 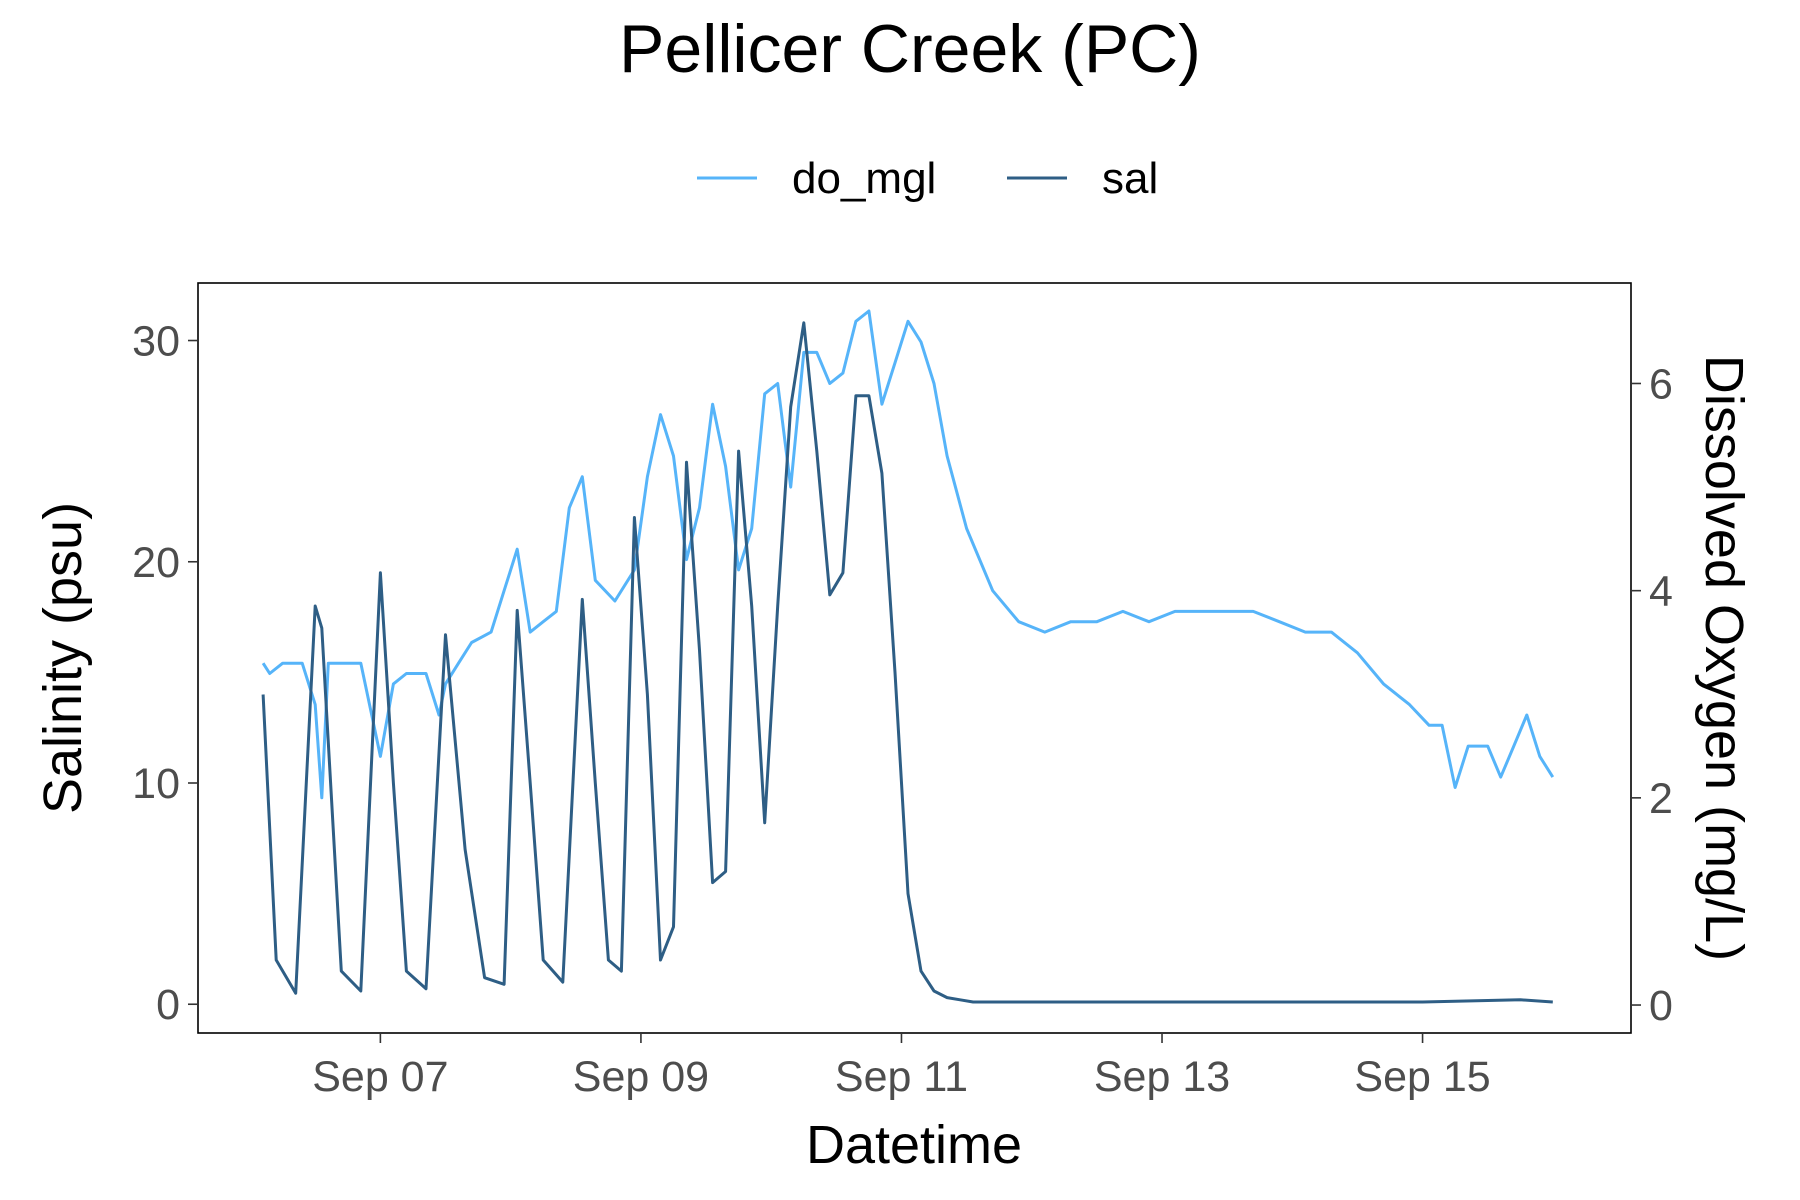 What do you see at coordinates (380, 1077) in the screenshot?
I see `x-tick-label: Sep 07` at bounding box center [380, 1077].